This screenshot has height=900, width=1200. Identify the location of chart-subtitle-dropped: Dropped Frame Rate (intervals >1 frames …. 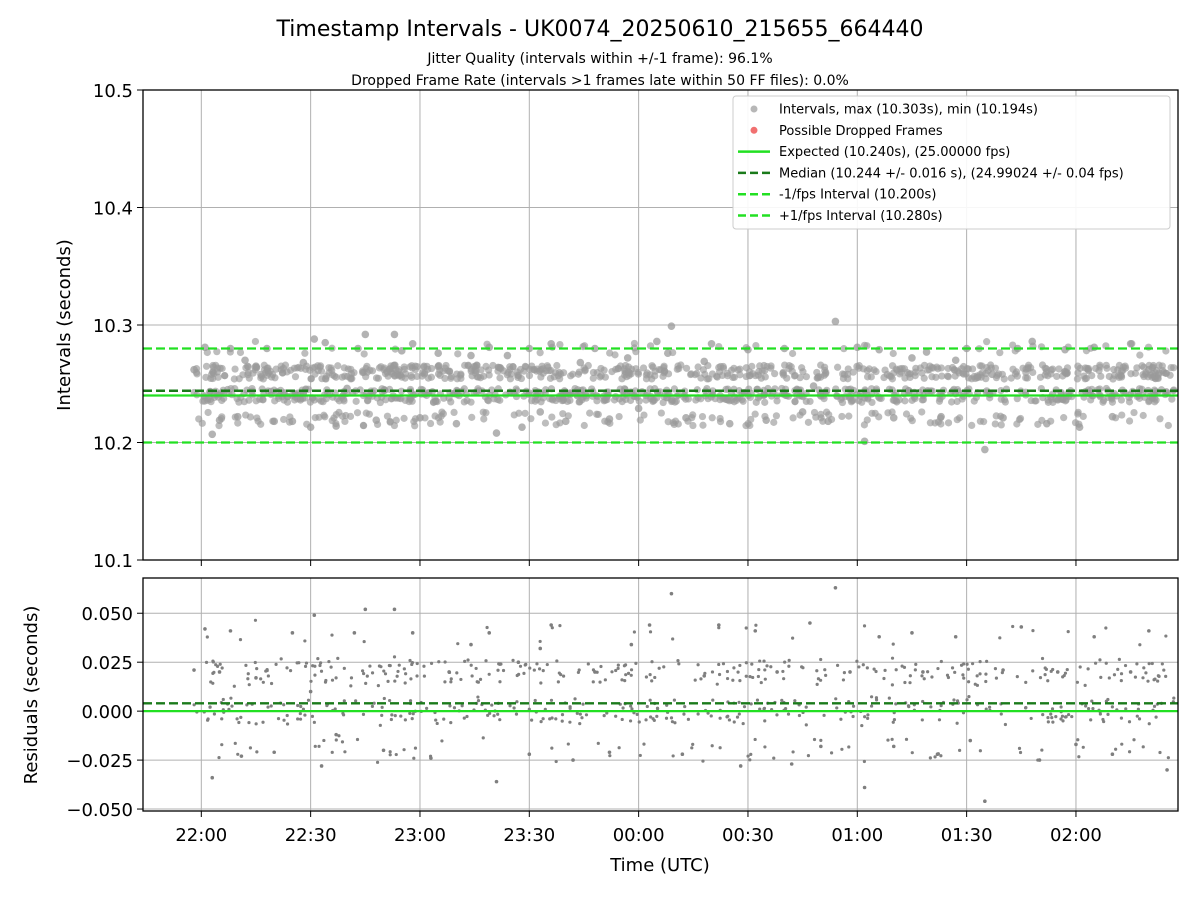
(600, 81).